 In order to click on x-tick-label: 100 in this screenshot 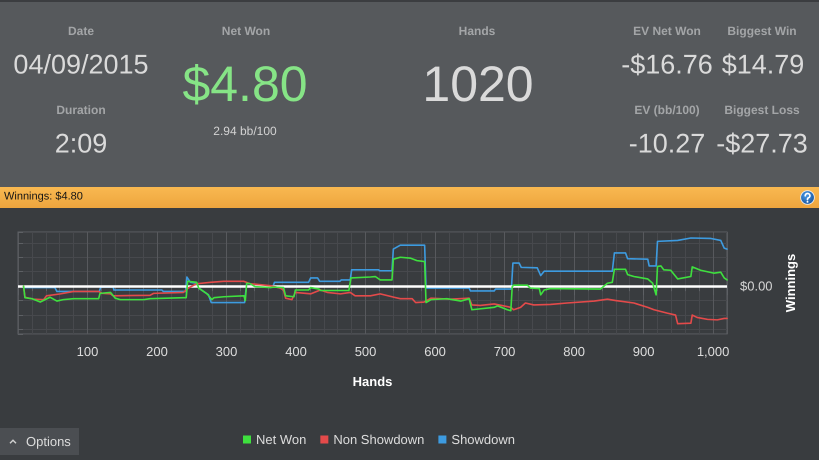, I will do `click(87, 351)`.